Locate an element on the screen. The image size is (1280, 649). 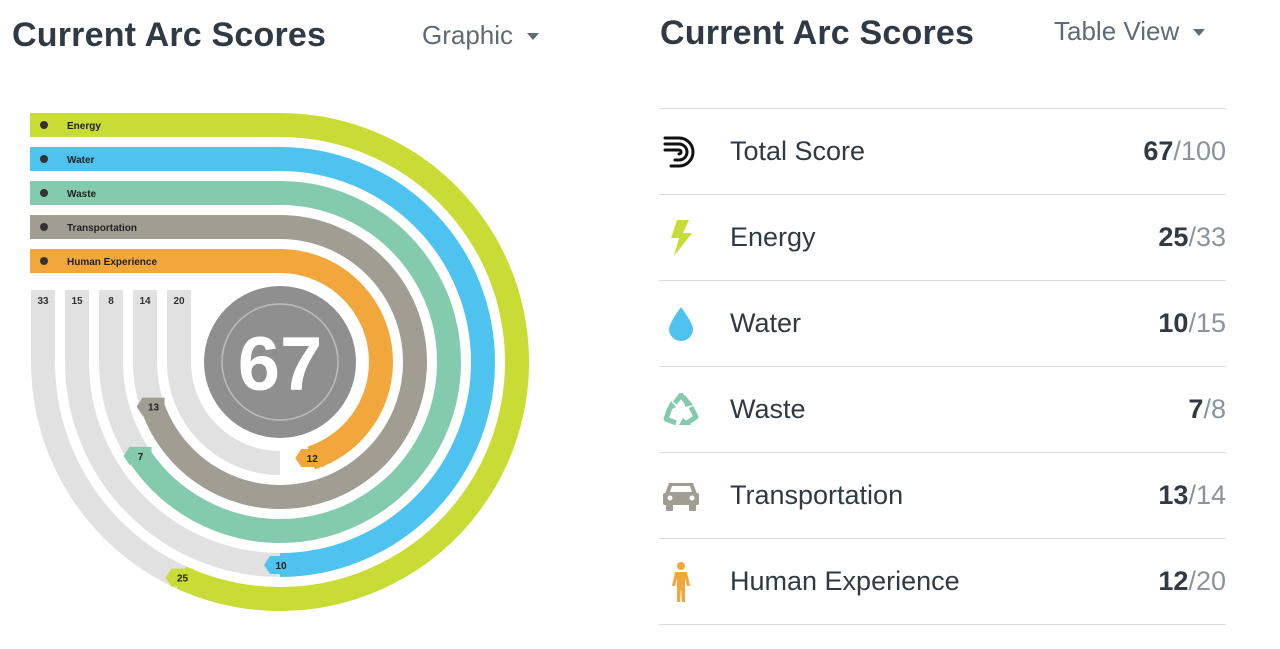
arc-max-label-water: 15 is located at coordinates (77, 301).